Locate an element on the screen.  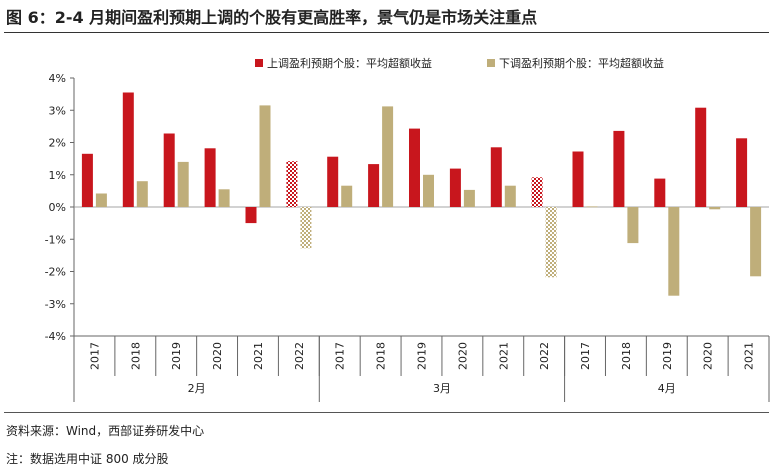
y-tick-label: 1% is located at coordinates (57, 175).